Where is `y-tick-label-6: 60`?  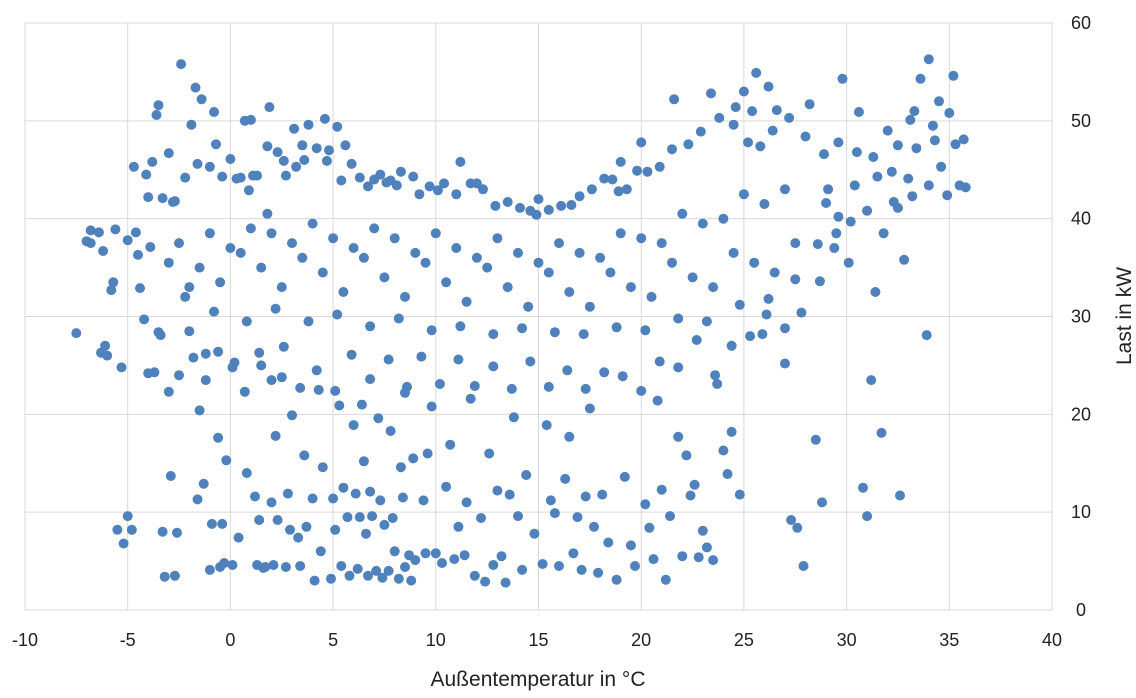
y-tick-label-6: 60 is located at coordinates (1081, 23).